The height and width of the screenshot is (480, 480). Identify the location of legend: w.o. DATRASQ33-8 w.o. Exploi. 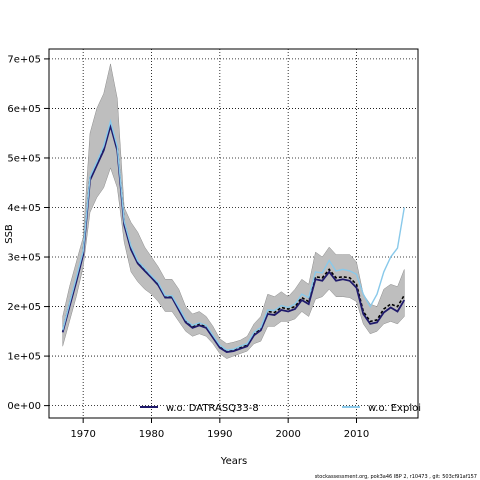
(280, 408).